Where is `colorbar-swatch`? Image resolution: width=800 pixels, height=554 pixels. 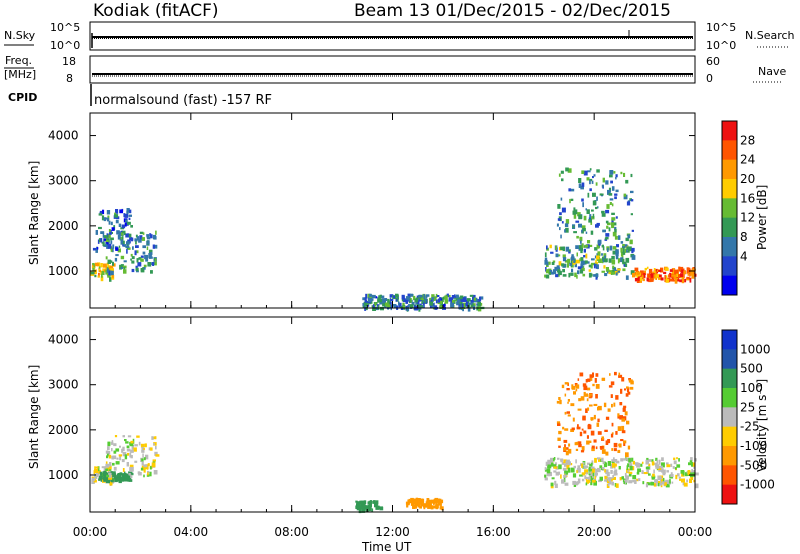 colorbar-swatch is located at coordinates (729, 150).